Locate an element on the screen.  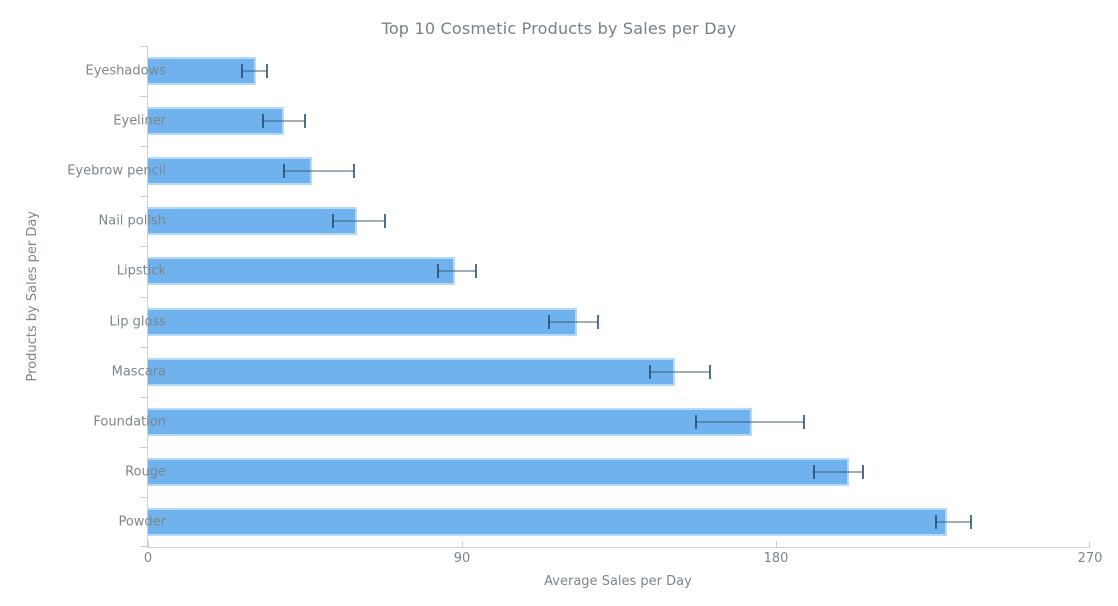
y-axis-title: Products by Sales per Day is located at coordinates (32, 296).